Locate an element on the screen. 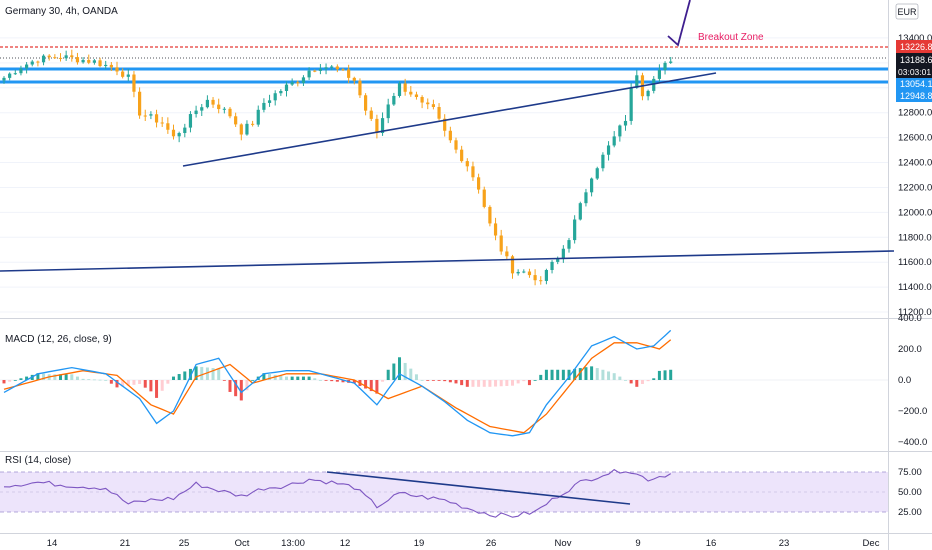 The width and height of the screenshot is (932, 550). zone-upper-badge is located at coordinates (914, 84).